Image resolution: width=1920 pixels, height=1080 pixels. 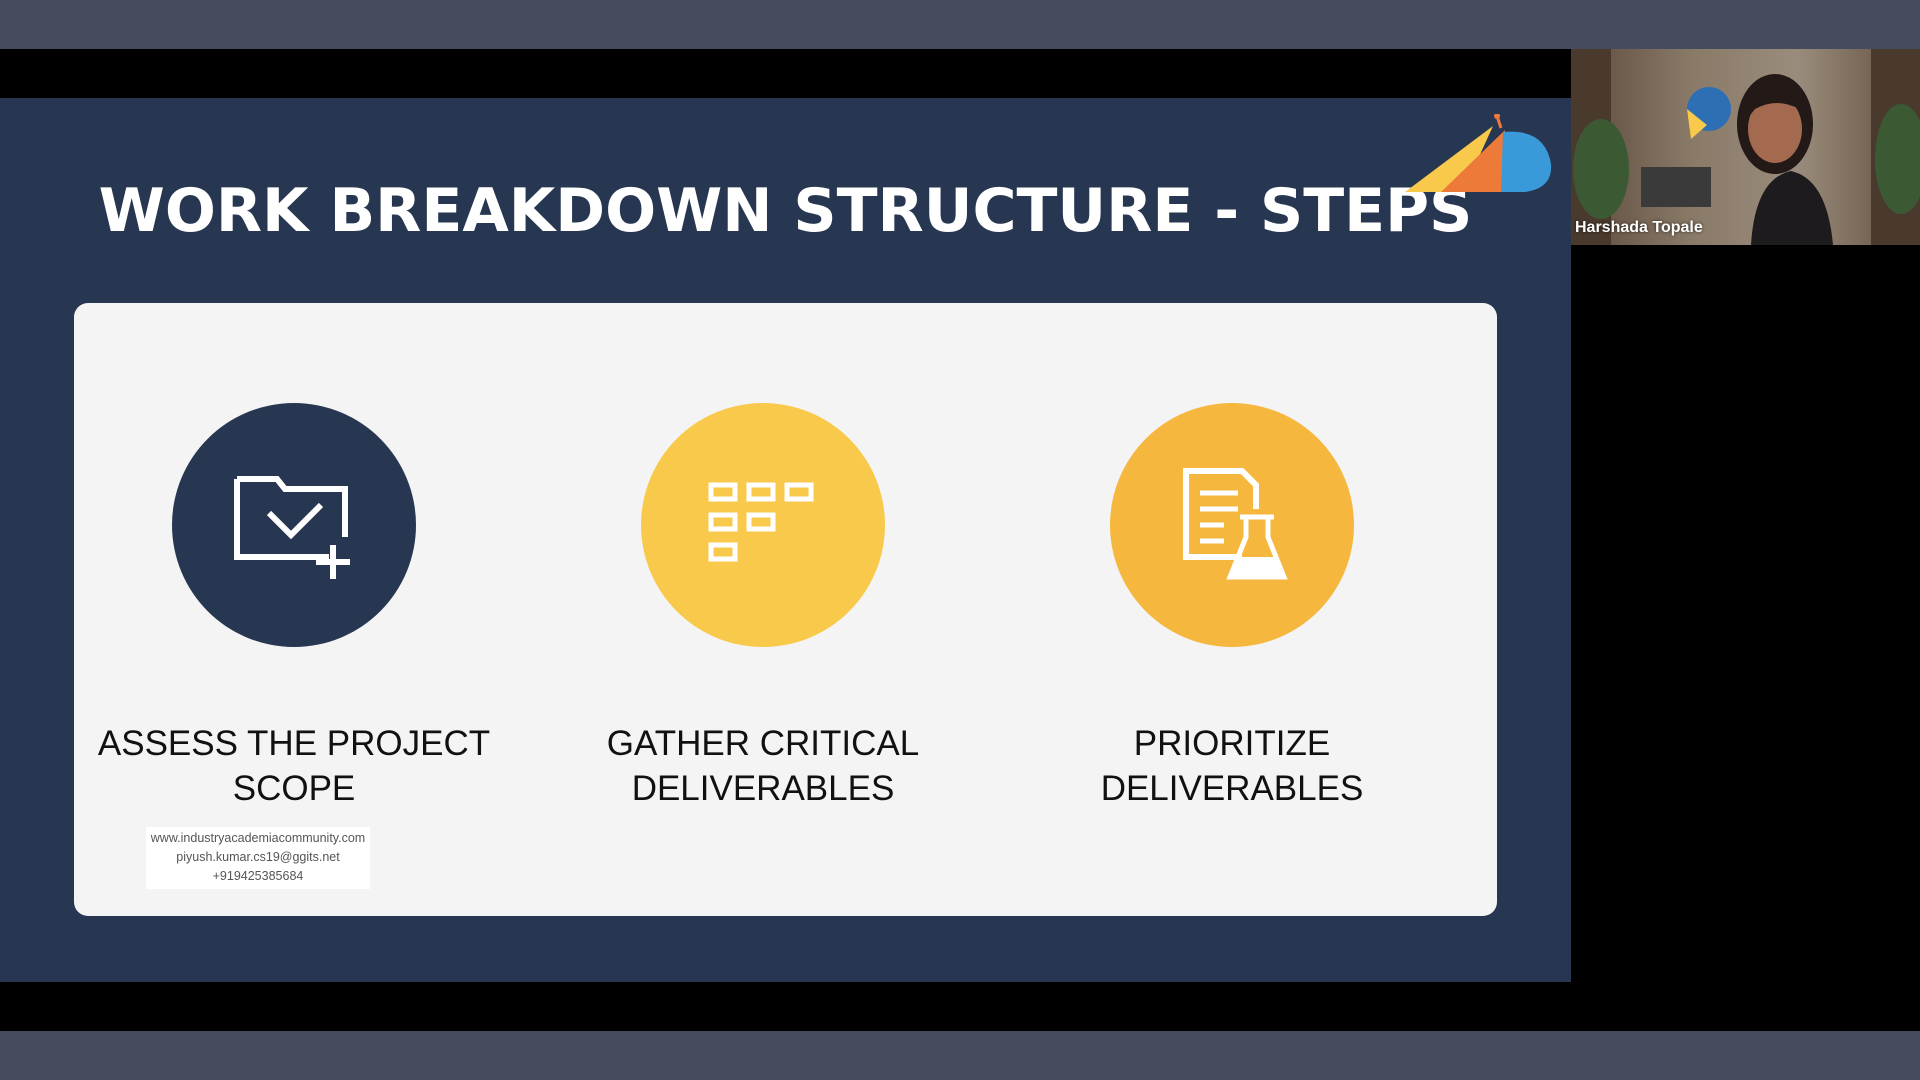 I want to click on participant-video-tile: Harshada Topale, so click(x=1745, y=147).